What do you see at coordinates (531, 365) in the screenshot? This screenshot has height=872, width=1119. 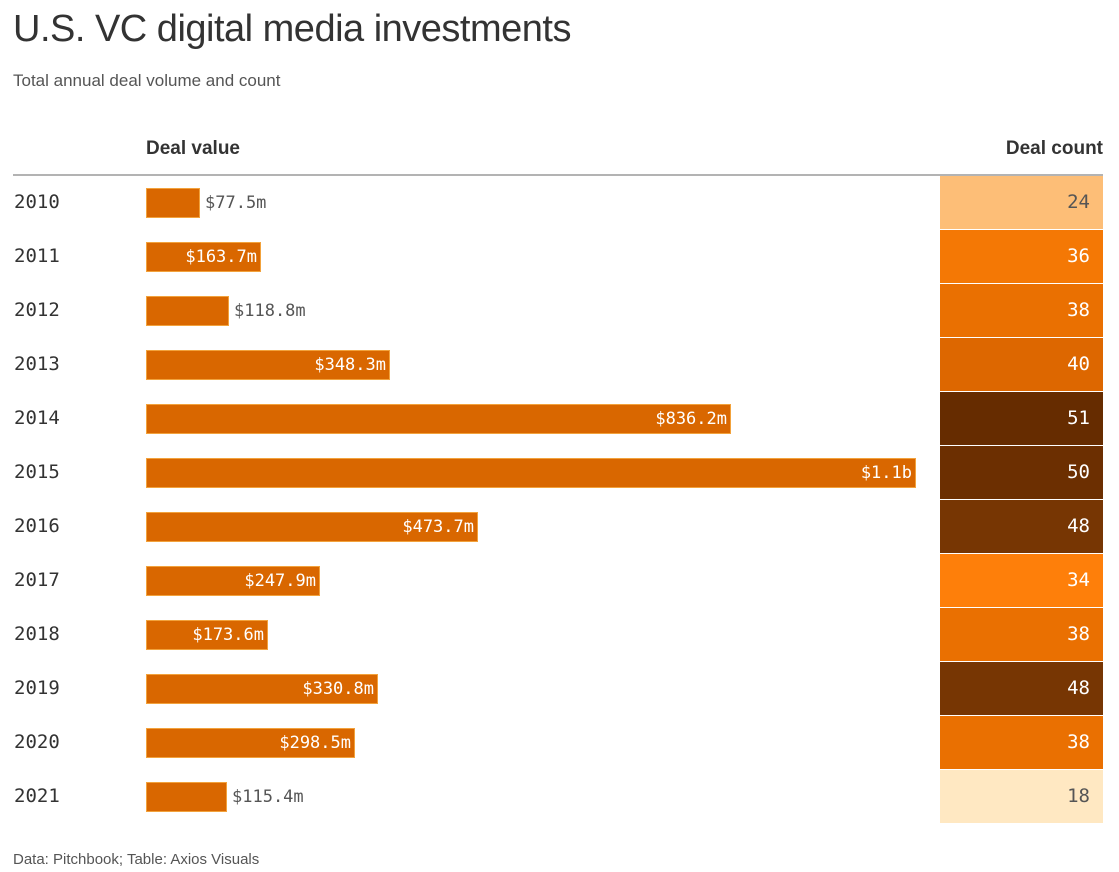 I see `bar-track: $348.3m` at bounding box center [531, 365].